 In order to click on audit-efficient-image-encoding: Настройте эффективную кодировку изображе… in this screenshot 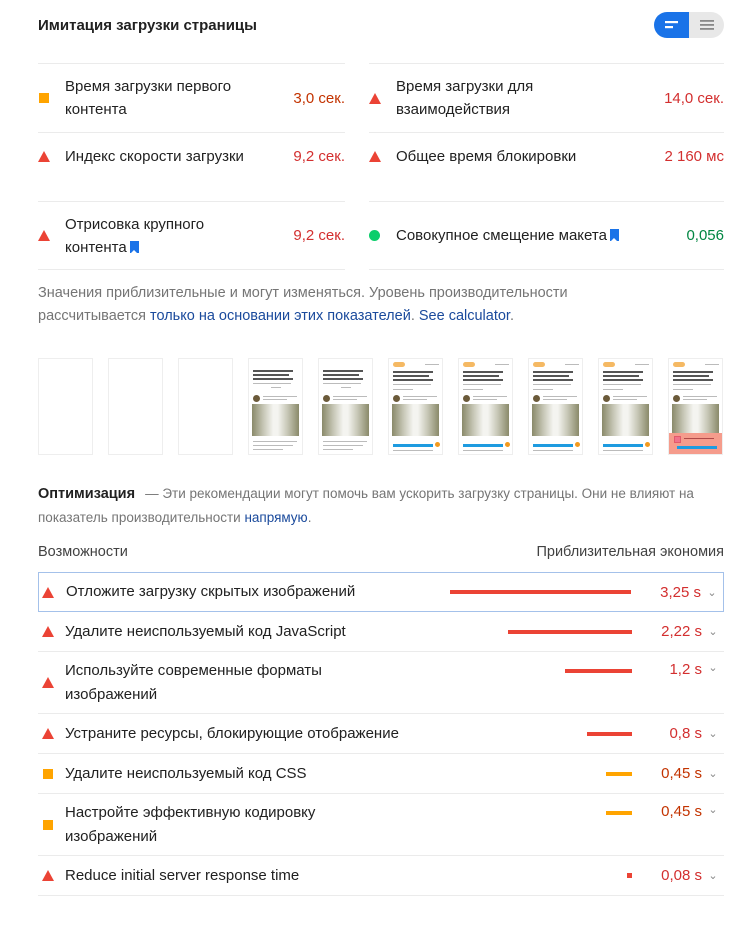, I will do `click(381, 825)`.